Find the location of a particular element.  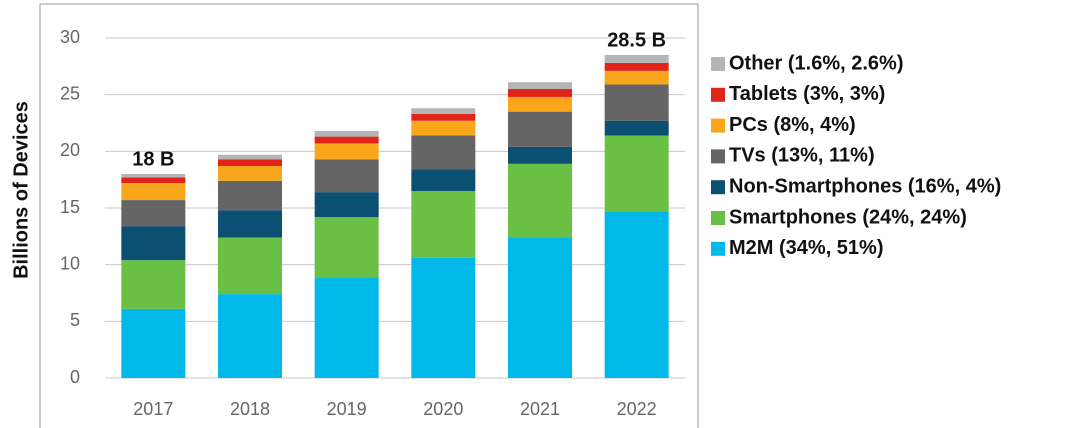

x-tick-label: 2017 is located at coordinates (153, 409).